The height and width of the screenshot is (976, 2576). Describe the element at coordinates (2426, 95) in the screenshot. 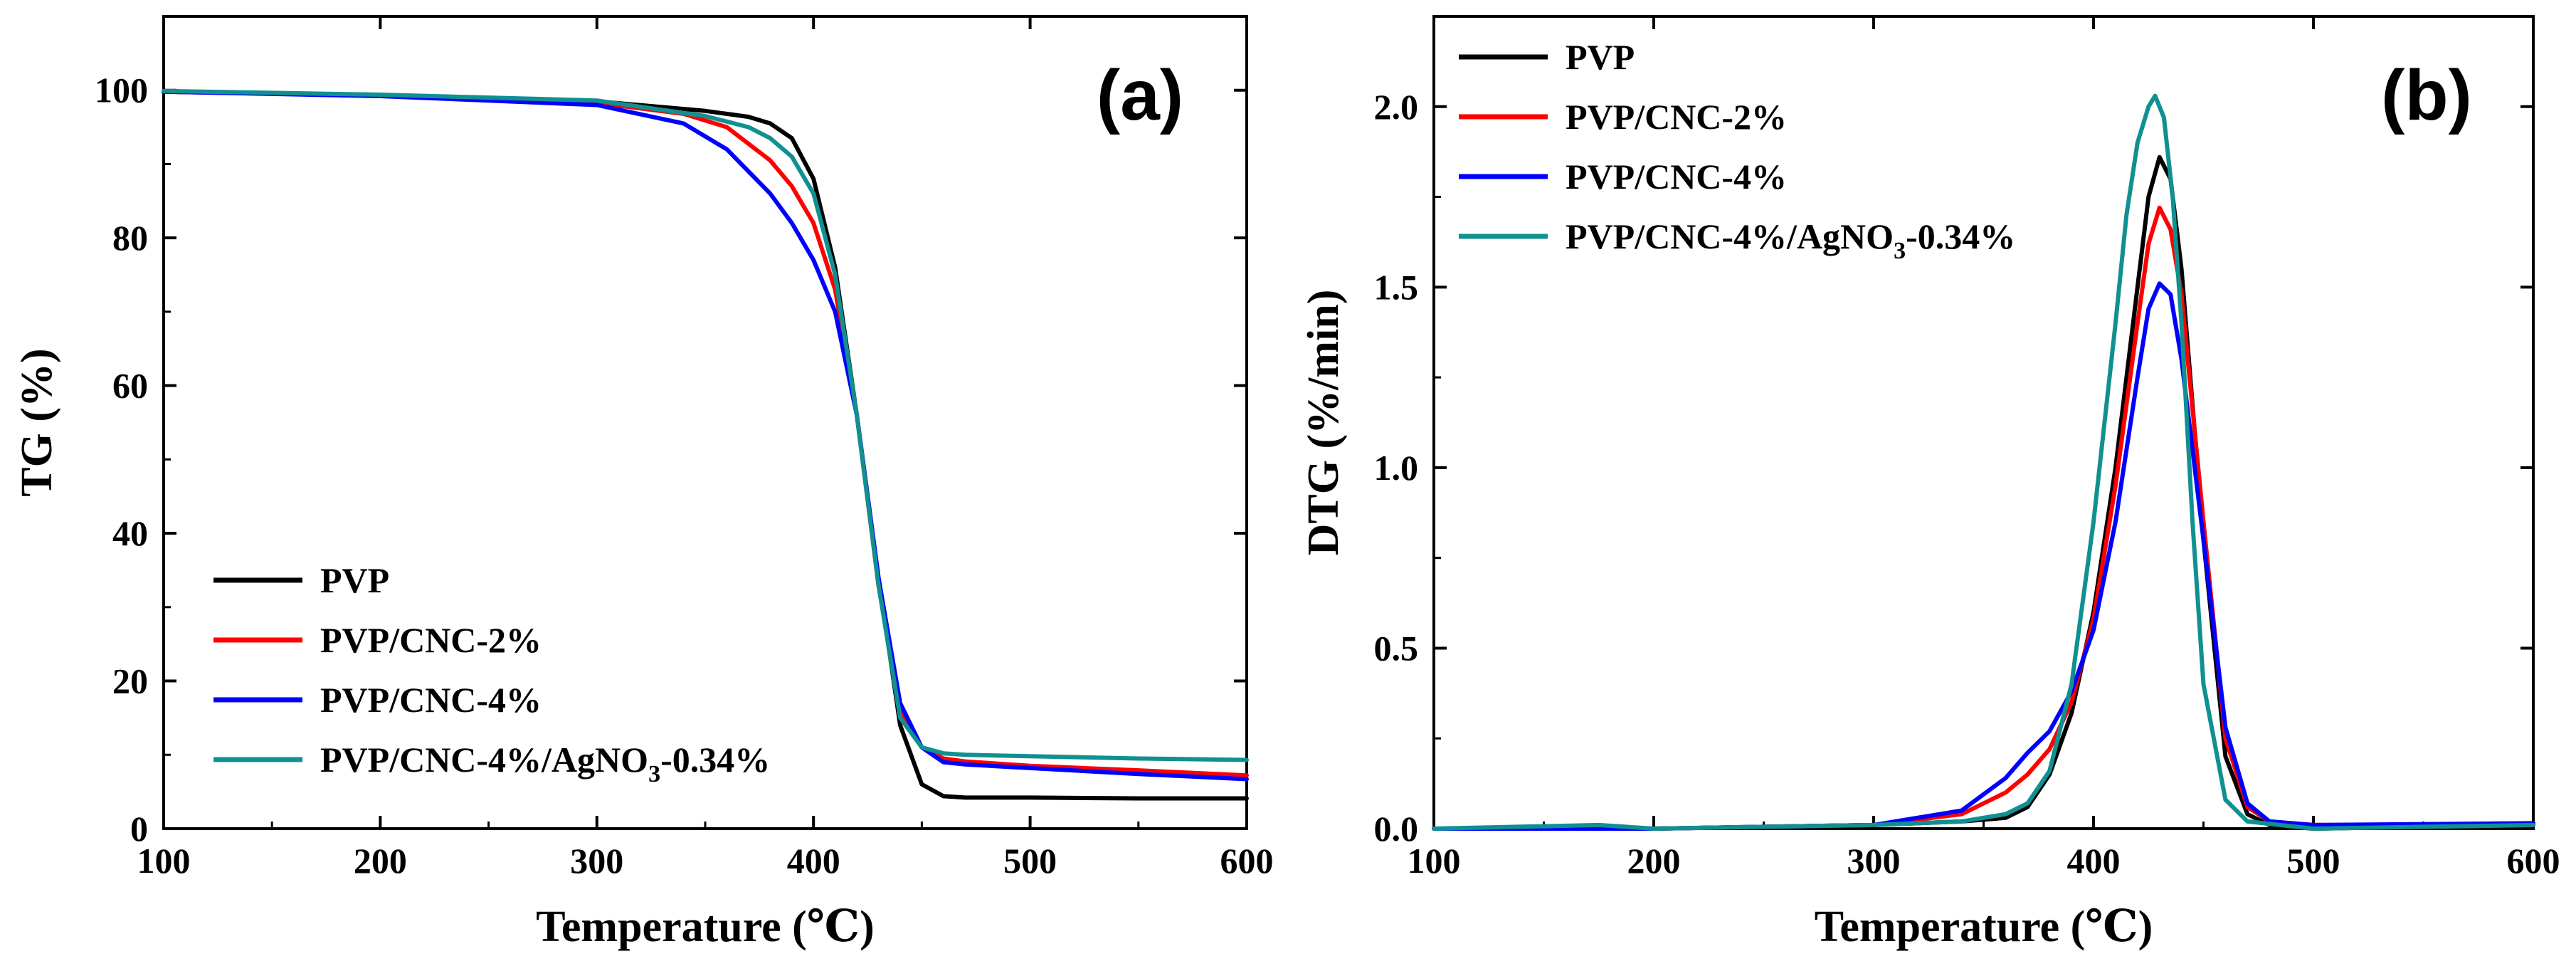

I see `panel-label-b: (b)` at that location.